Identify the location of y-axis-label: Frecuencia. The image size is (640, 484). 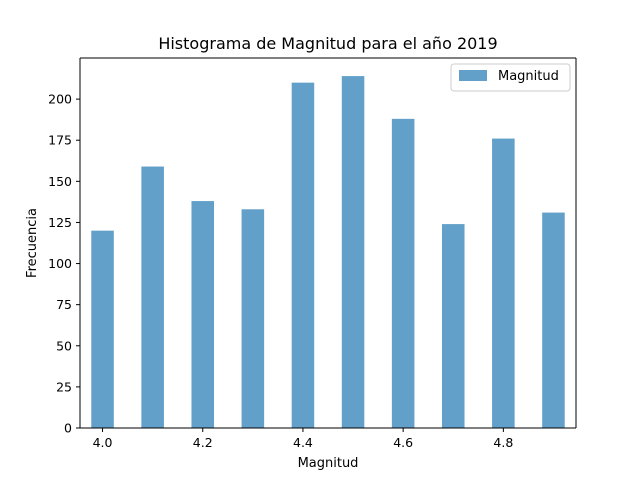
(32, 243).